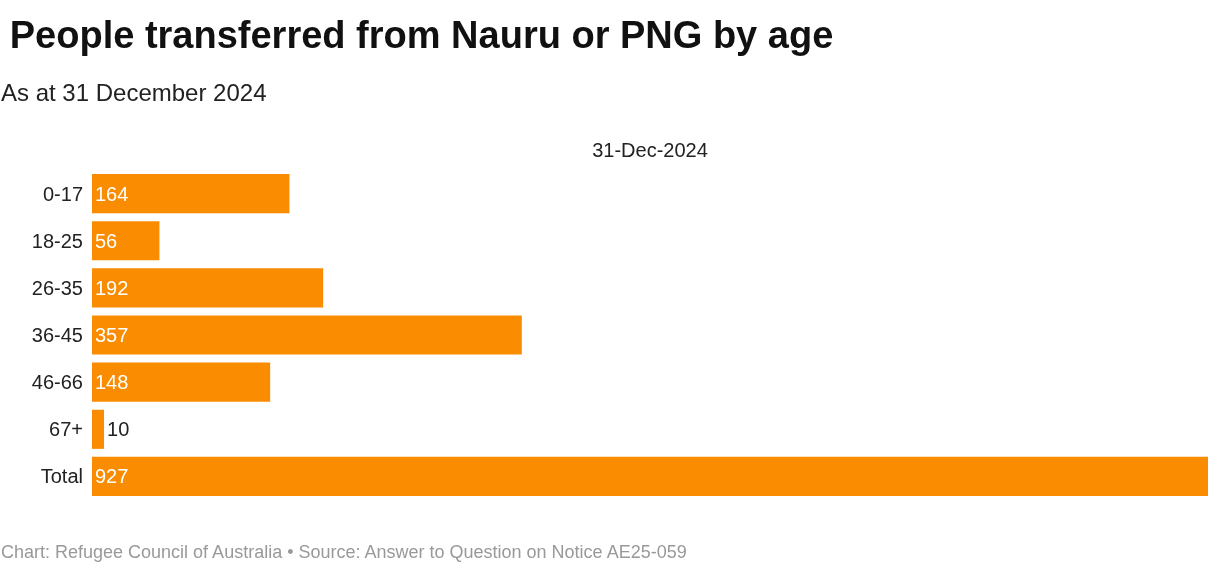 This screenshot has height=576, width=1220. I want to click on text: Chart: Refugee Council of Australia • Source: Answer to Question on Notice AE25-059, so click(344, 552).